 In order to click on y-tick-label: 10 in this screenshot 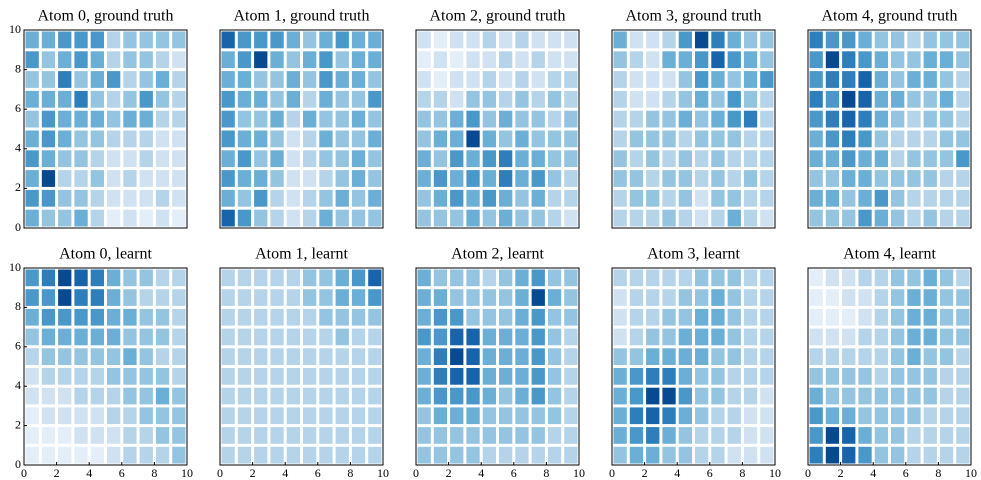, I will do `click(15, 29)`.